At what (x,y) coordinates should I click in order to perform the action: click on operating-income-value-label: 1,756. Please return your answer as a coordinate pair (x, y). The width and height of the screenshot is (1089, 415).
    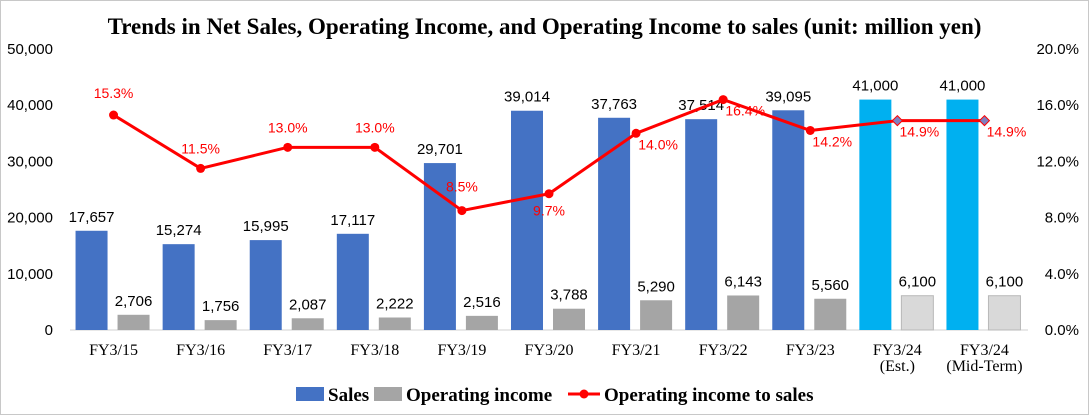
    Looking at the image, I should click on (221, 306).